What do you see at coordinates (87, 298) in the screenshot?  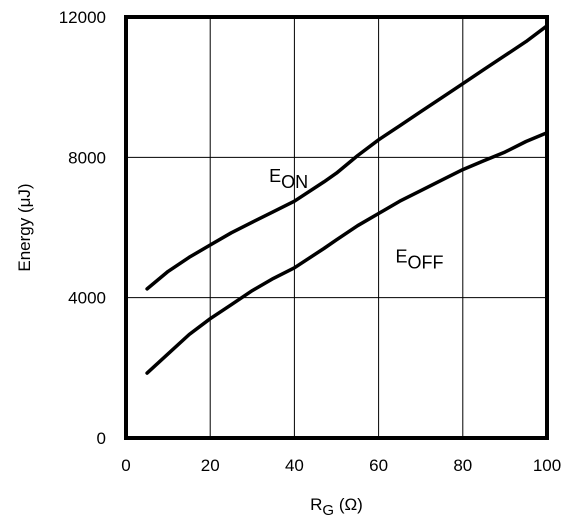 I see `y-tick-label-4000: 4000` at bounding box center [87, 298].